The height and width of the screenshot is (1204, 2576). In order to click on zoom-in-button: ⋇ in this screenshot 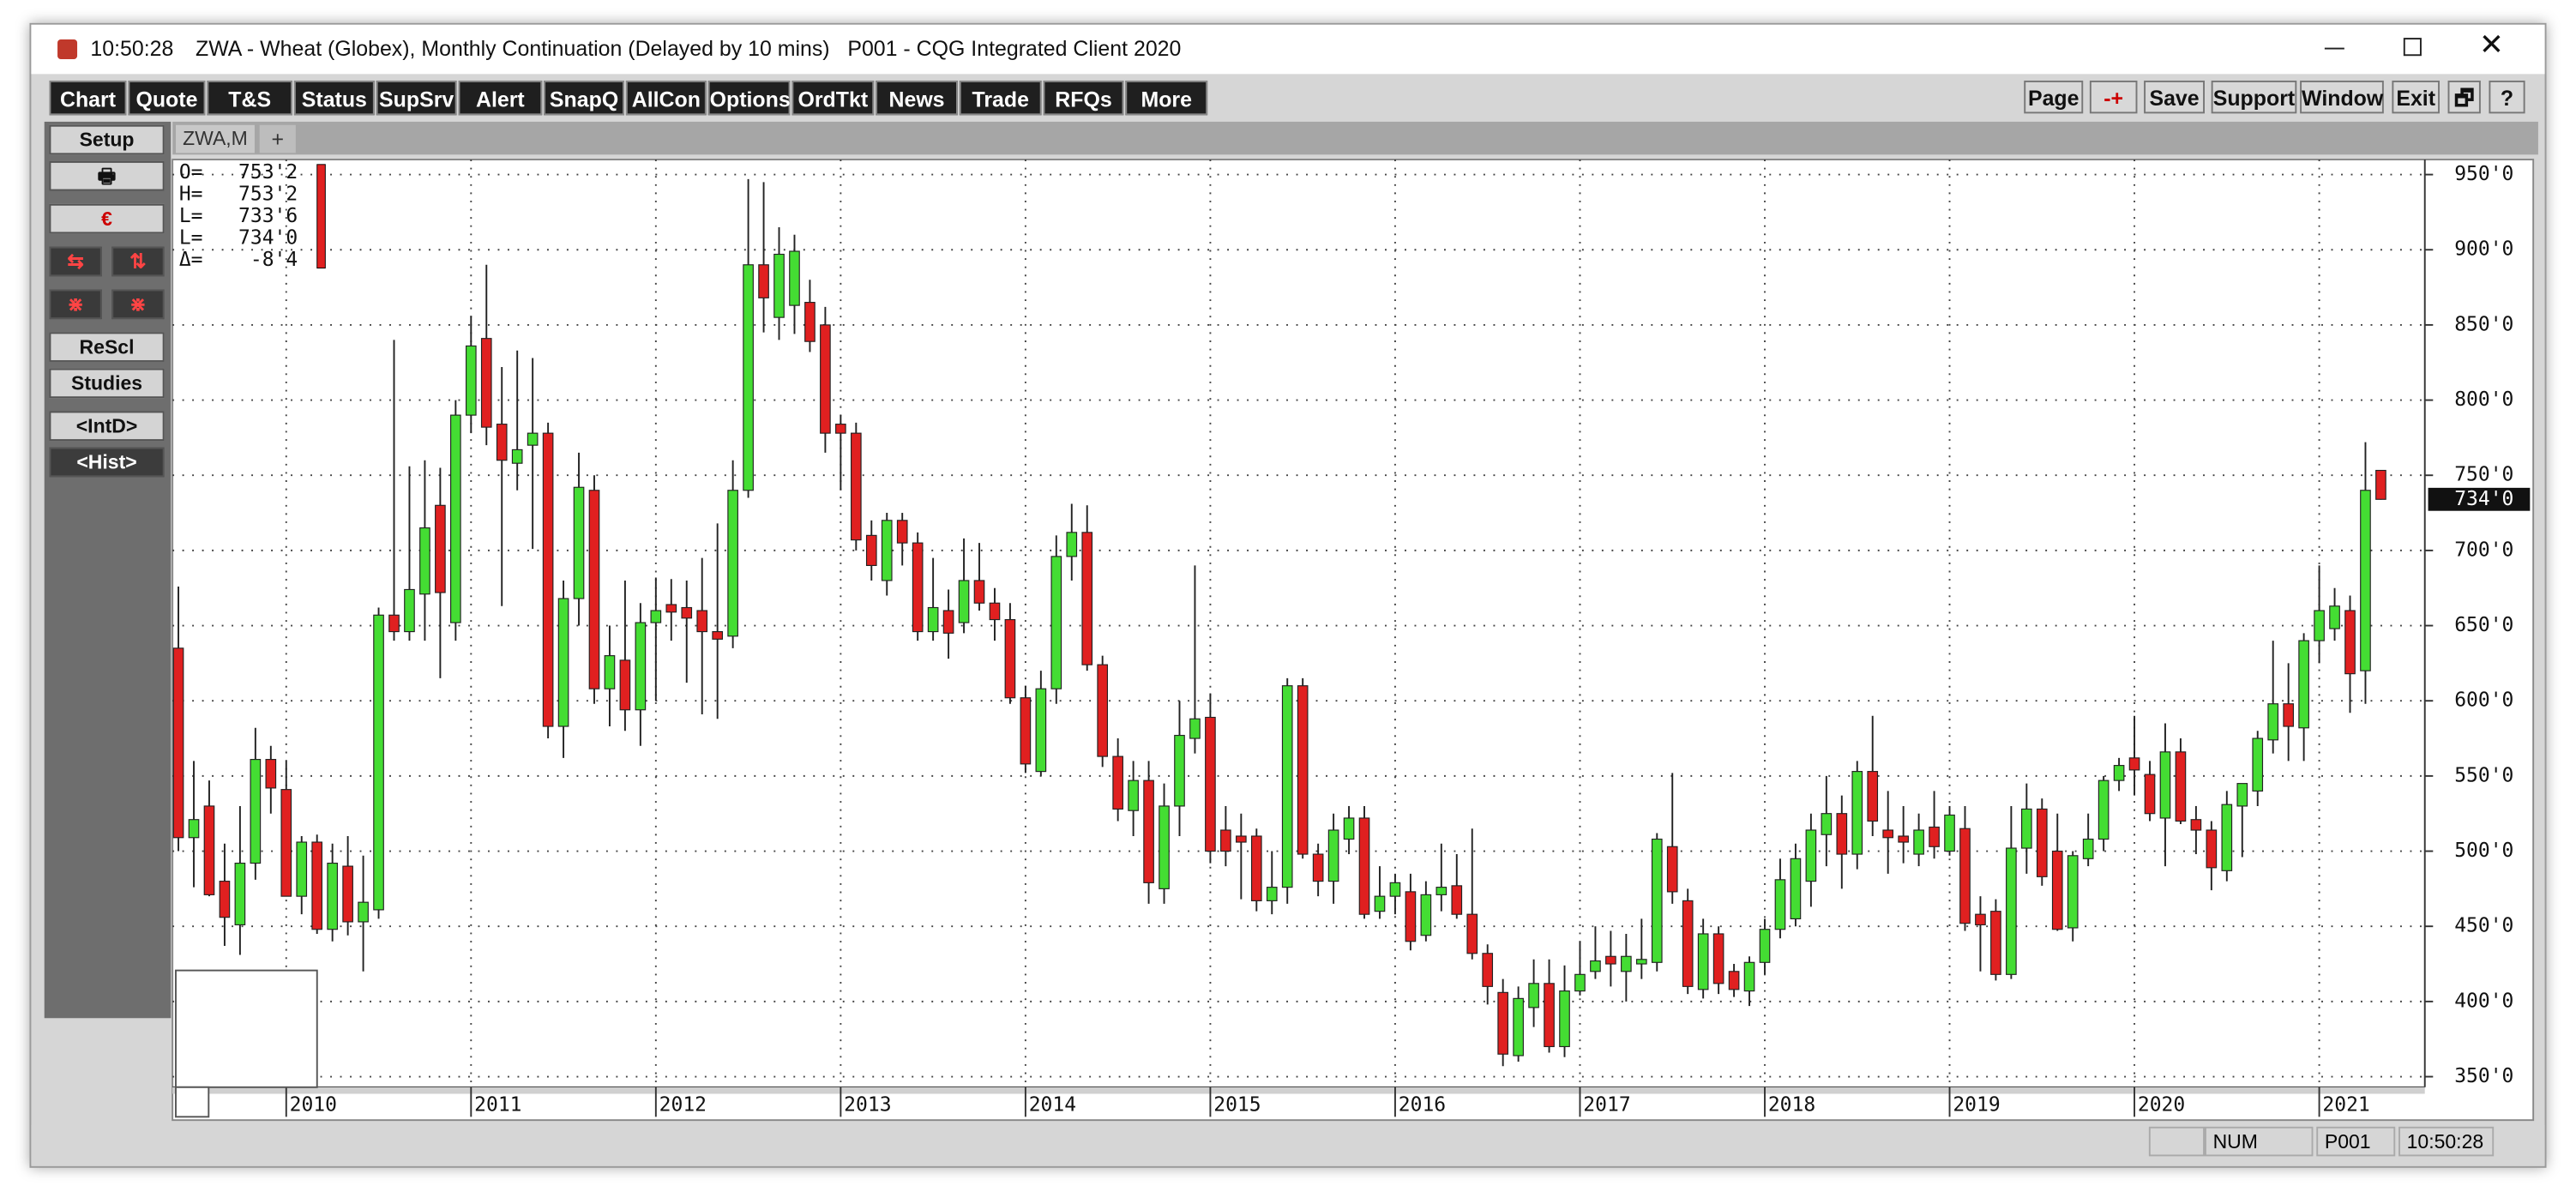, I will do `click(75, 304)`.